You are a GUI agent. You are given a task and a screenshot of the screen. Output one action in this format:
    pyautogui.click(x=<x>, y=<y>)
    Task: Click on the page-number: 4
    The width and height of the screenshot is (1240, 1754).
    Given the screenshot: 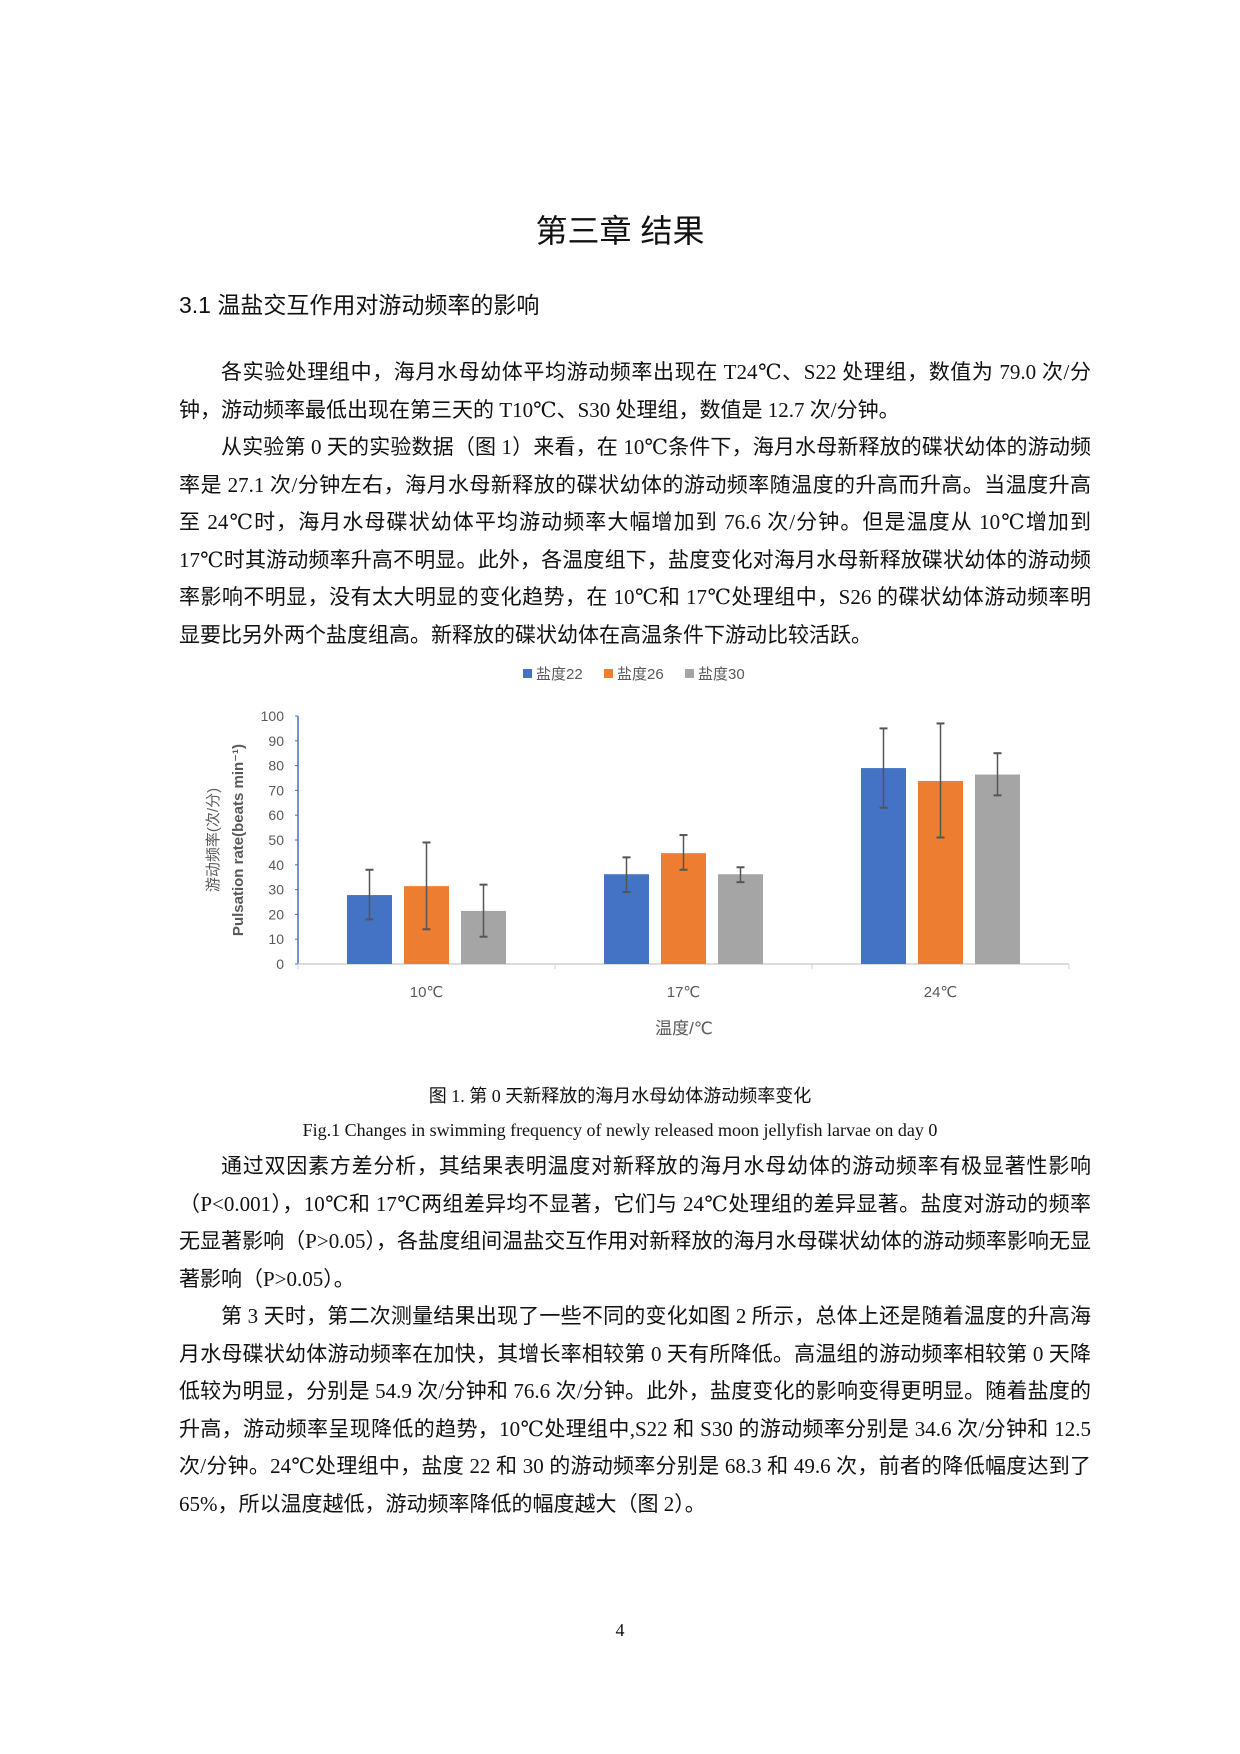 What is the action you would take?
    pyautogui.click(x=620, y=1630)
    